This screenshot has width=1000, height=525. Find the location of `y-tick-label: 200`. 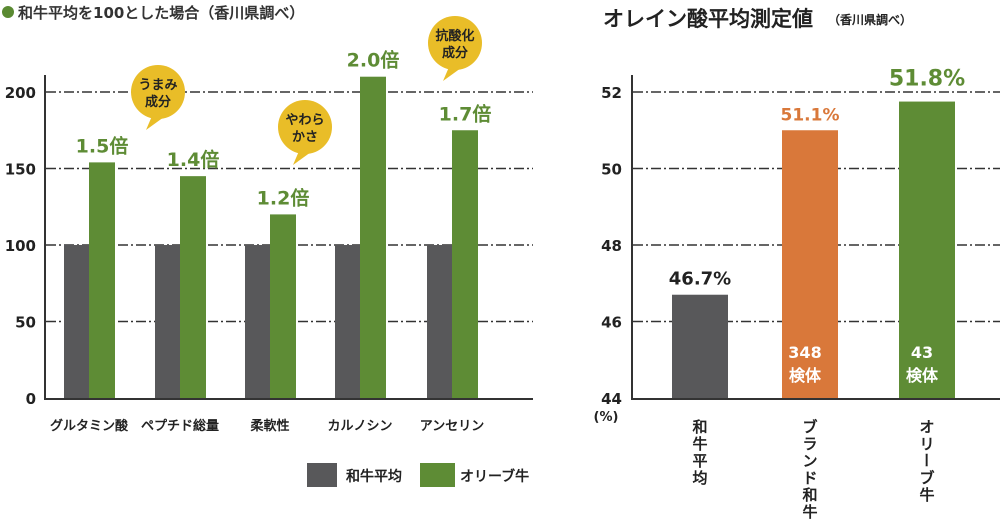

y-tick-label: 200 is located at coordinates (20, 93).